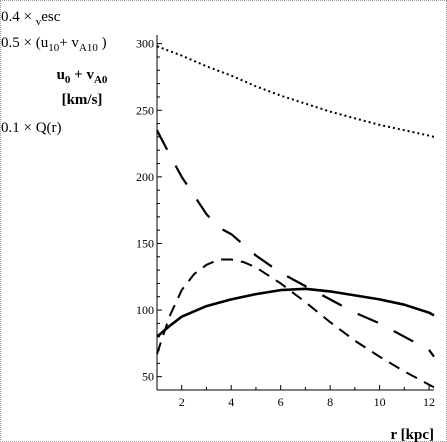 The width and height of the screenshot is (447, 442). I want to click on y-tick-label: 250, so click(145, 110).